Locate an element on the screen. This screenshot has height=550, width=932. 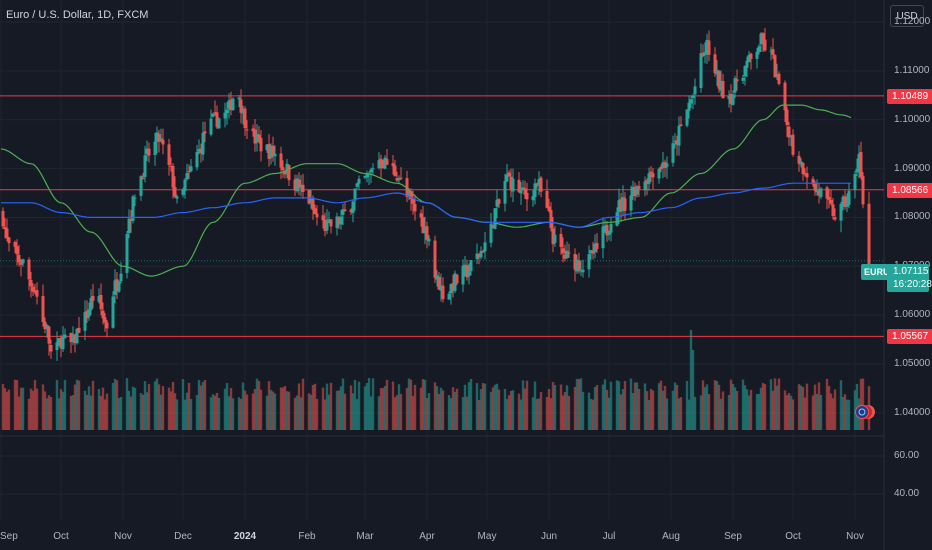
volume-indicator-icon is located at coordinates (865, 412).